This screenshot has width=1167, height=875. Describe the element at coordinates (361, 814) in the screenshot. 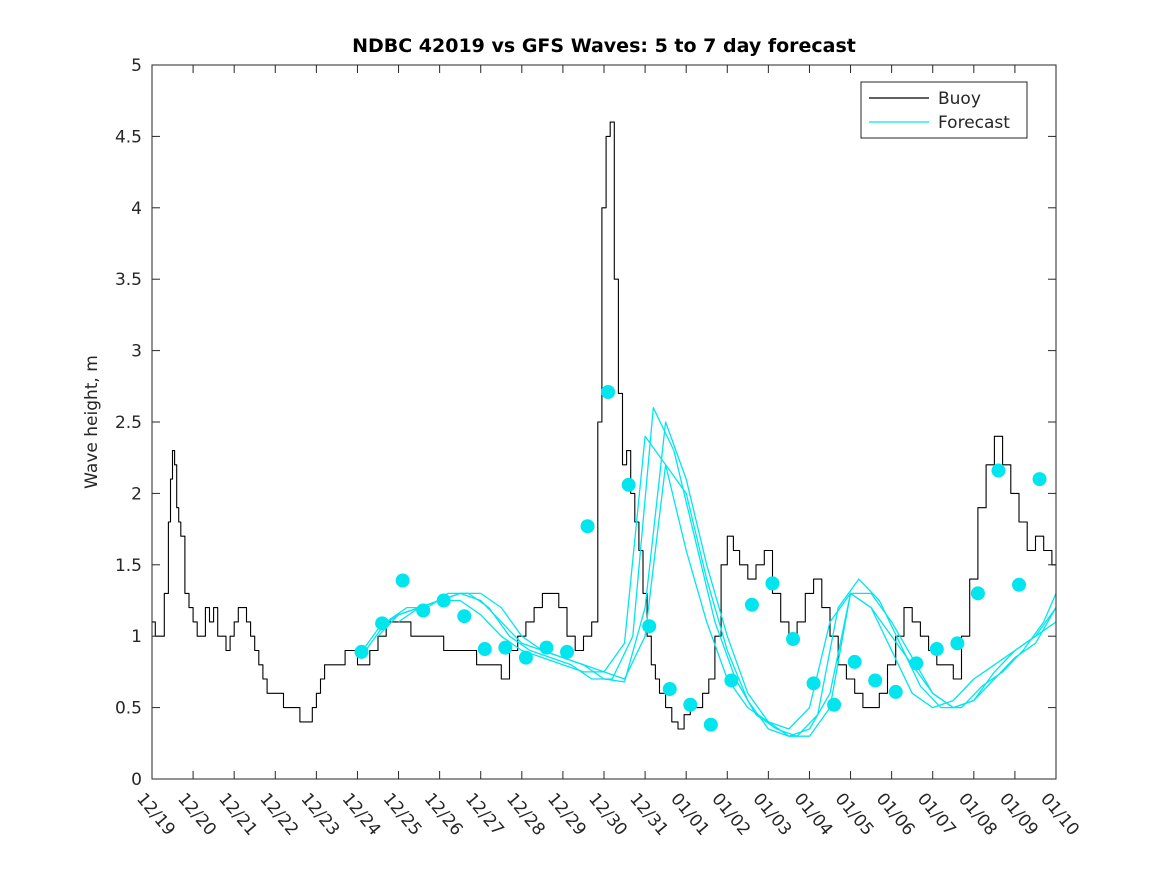

I see `x-tick-label: 12/24` at that location.